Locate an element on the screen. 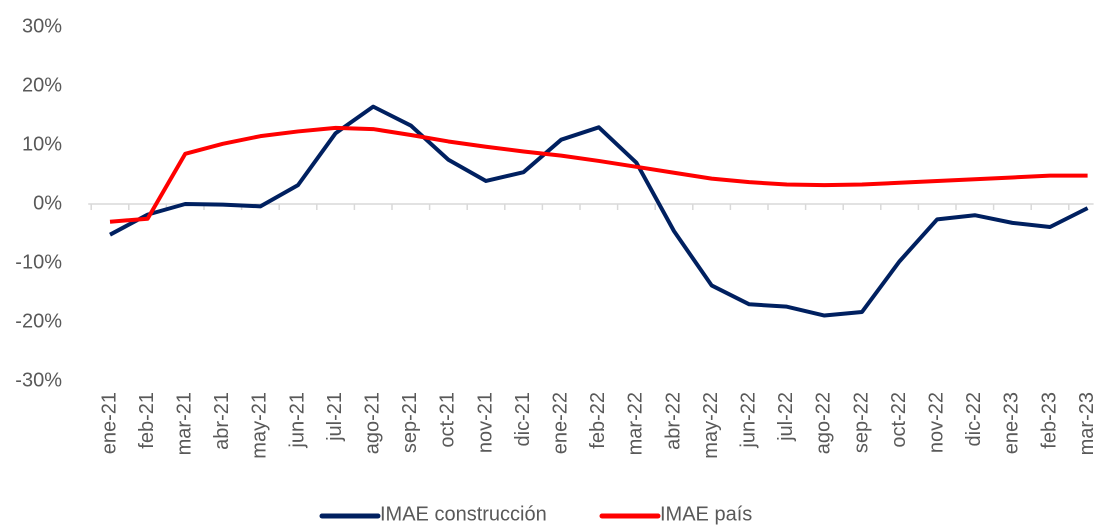 Image resolution: width=1094 pixels, height=530 pixels. x-tick-label: mar-22 is located at coordinates (636, 423).